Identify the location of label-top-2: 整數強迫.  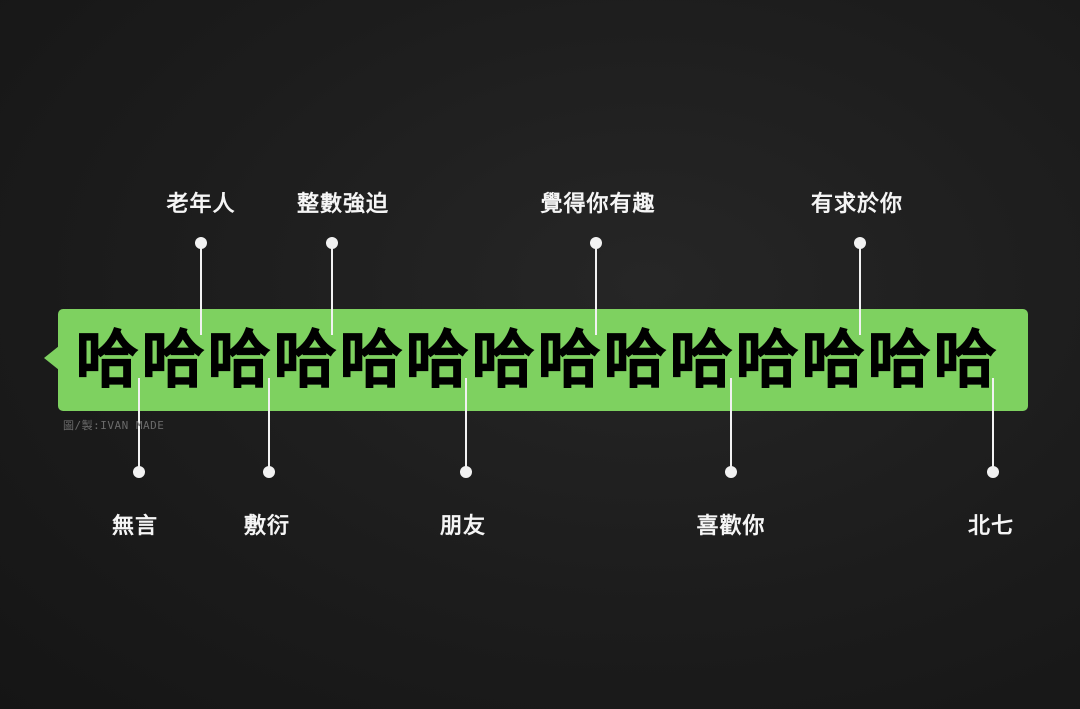
(343, 204).